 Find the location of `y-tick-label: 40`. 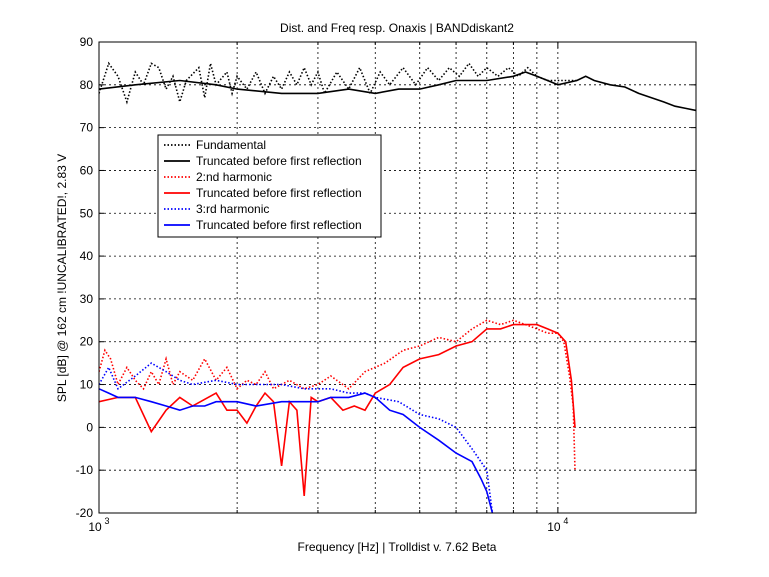

y-tick-label: 40 is located at coordinates (87, 256).